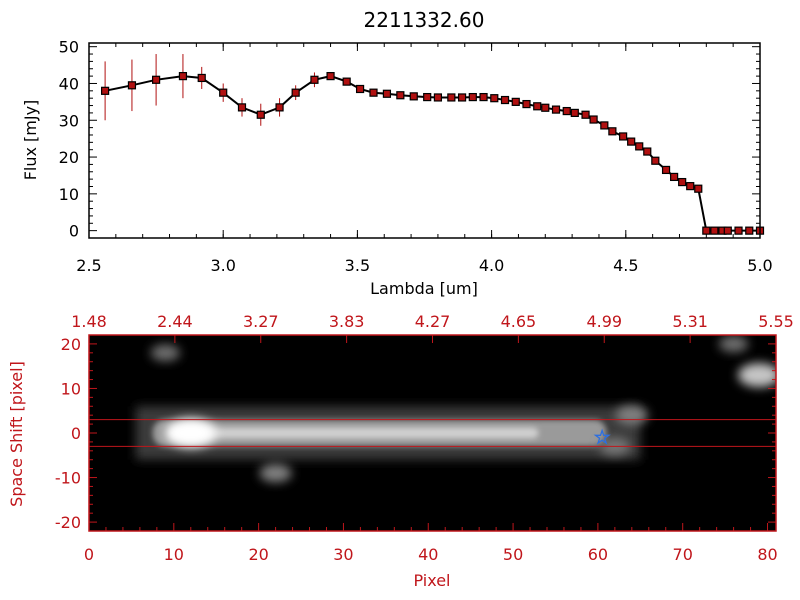 The image size is (800, 600). I want to click on x-tick-label: 10, so click(174, 554).